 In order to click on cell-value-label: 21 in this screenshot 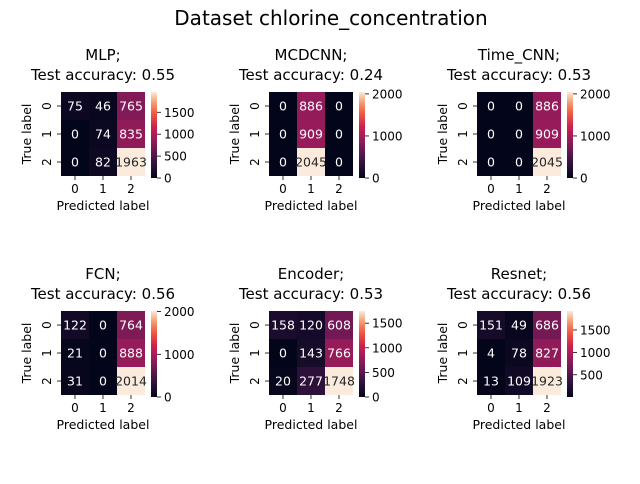, I will do `click(75, 353)`.